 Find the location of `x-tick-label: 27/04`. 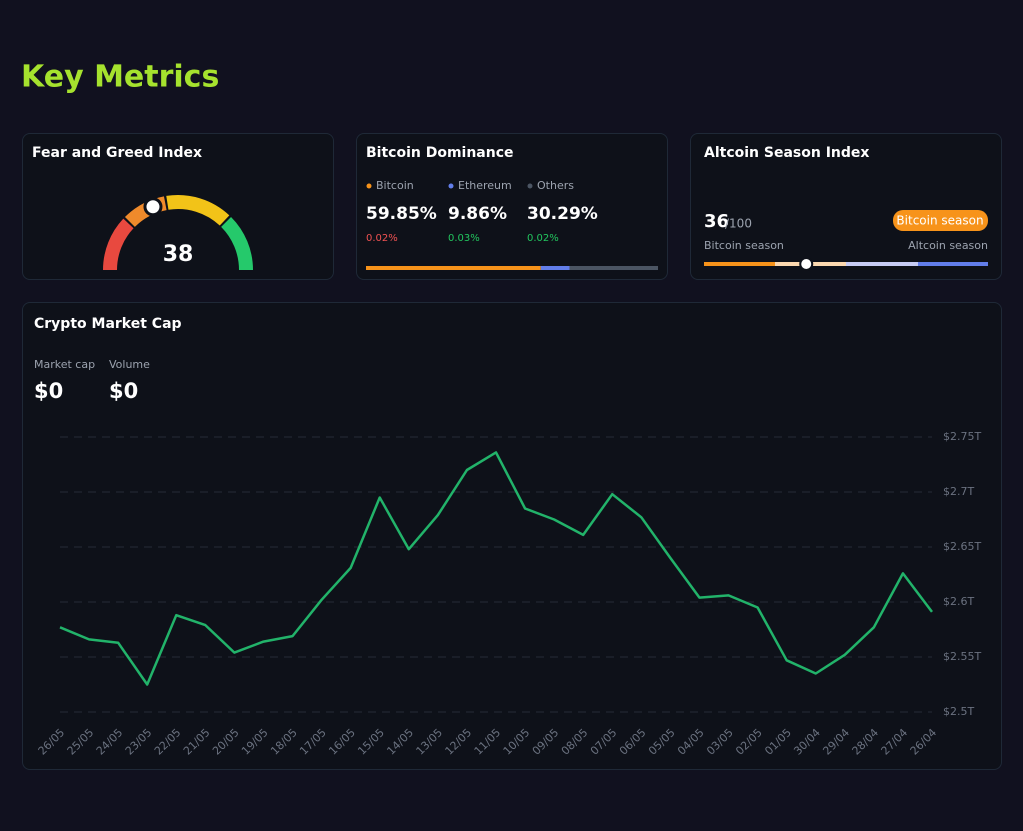

x-tick-label: 27/04 is located at coordinates (895, 742).